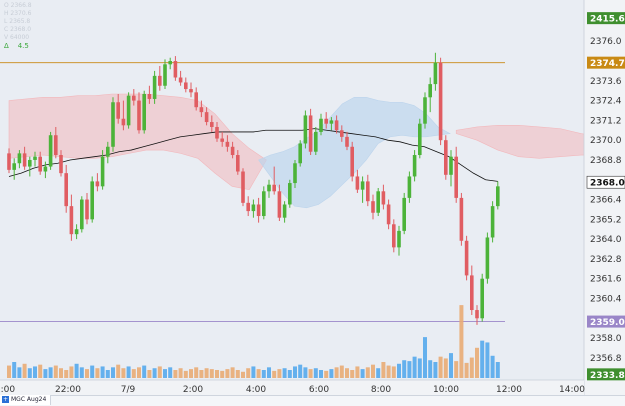  What do you see at coordinates (606, 121) in the screenshot?
I see `y-tick-label: 2371.2` at bounding box center [606, 121].